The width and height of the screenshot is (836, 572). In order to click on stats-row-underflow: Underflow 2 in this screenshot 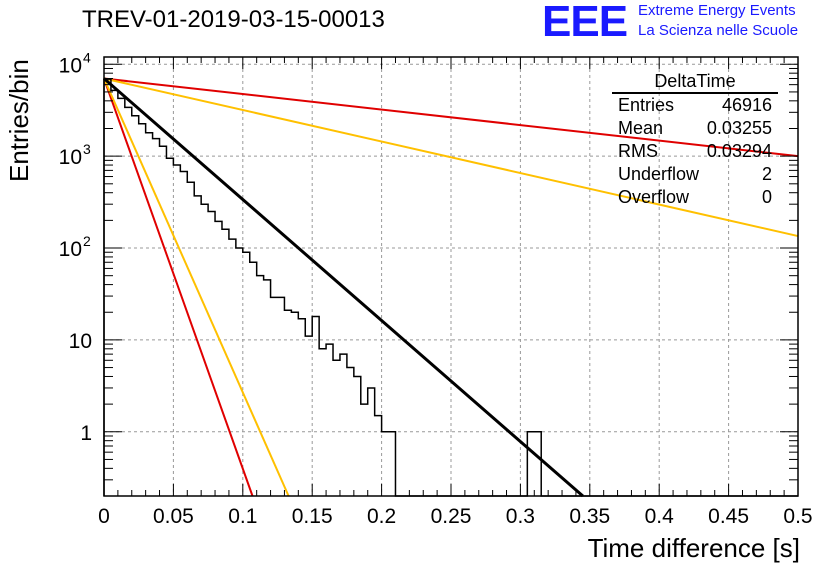, I will do `click(695, 174)`.